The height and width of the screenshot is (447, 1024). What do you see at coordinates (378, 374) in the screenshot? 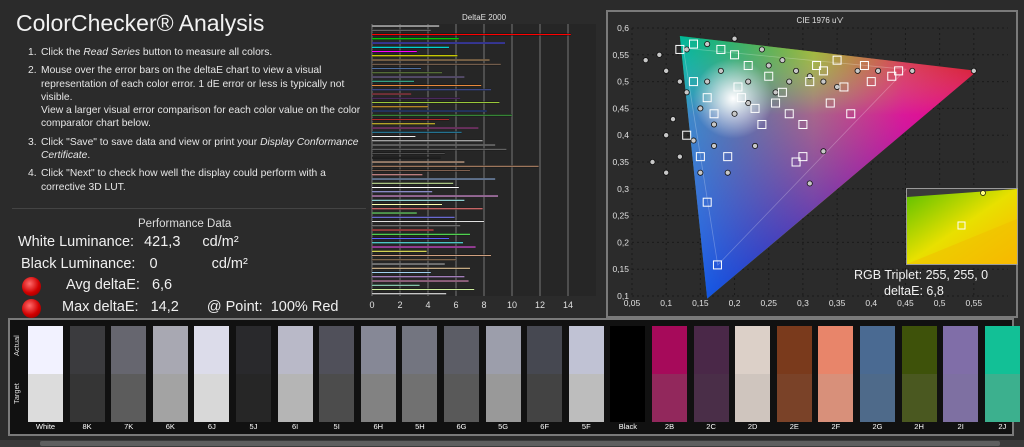
I see `swatch-6h` at bounding box center [378, 374].